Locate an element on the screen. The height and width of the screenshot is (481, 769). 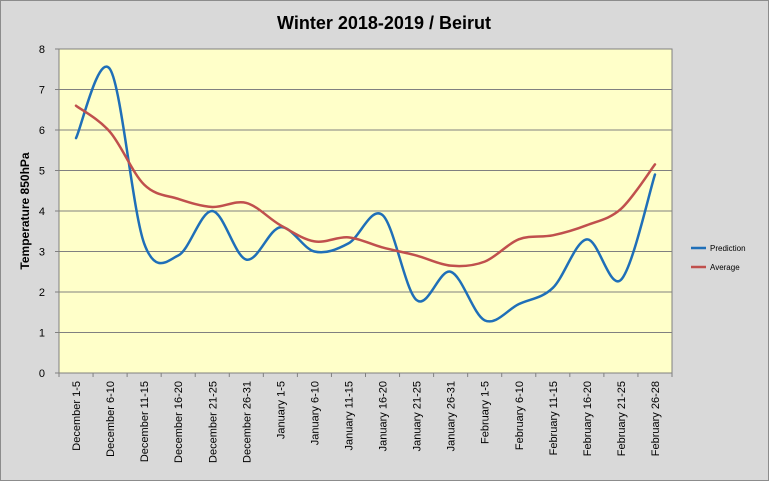
legend-label: Prediction is located at coordinates (728, 248).